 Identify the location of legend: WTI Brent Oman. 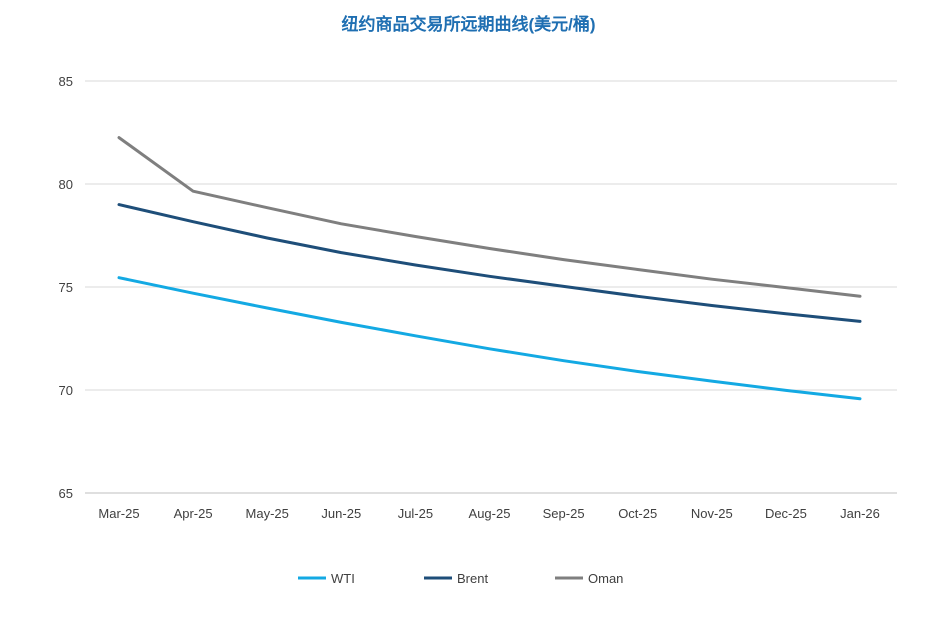
(460, 578).